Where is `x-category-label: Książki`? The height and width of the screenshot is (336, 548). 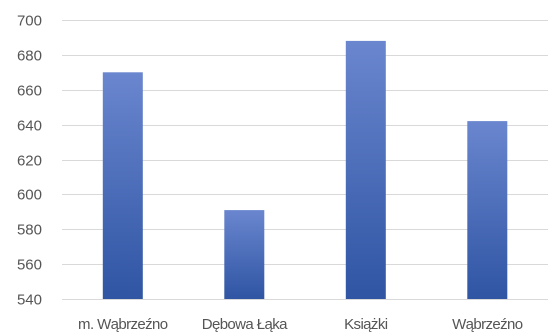
x-category-label: Książki is located at coordinates (366, 324).